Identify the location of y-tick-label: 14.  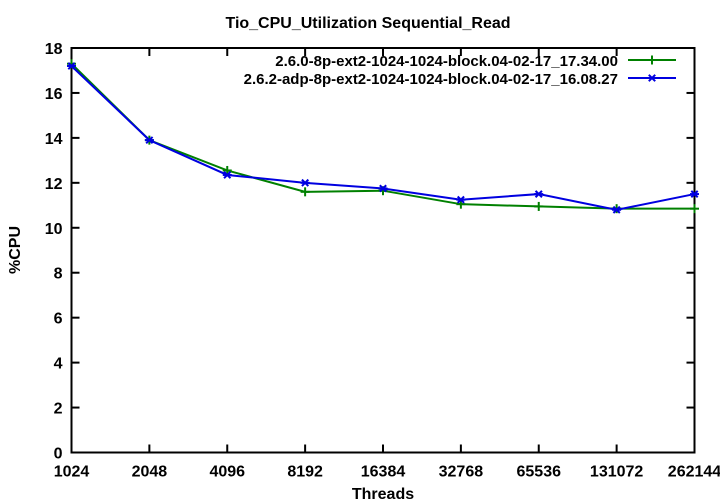
(54, 139).